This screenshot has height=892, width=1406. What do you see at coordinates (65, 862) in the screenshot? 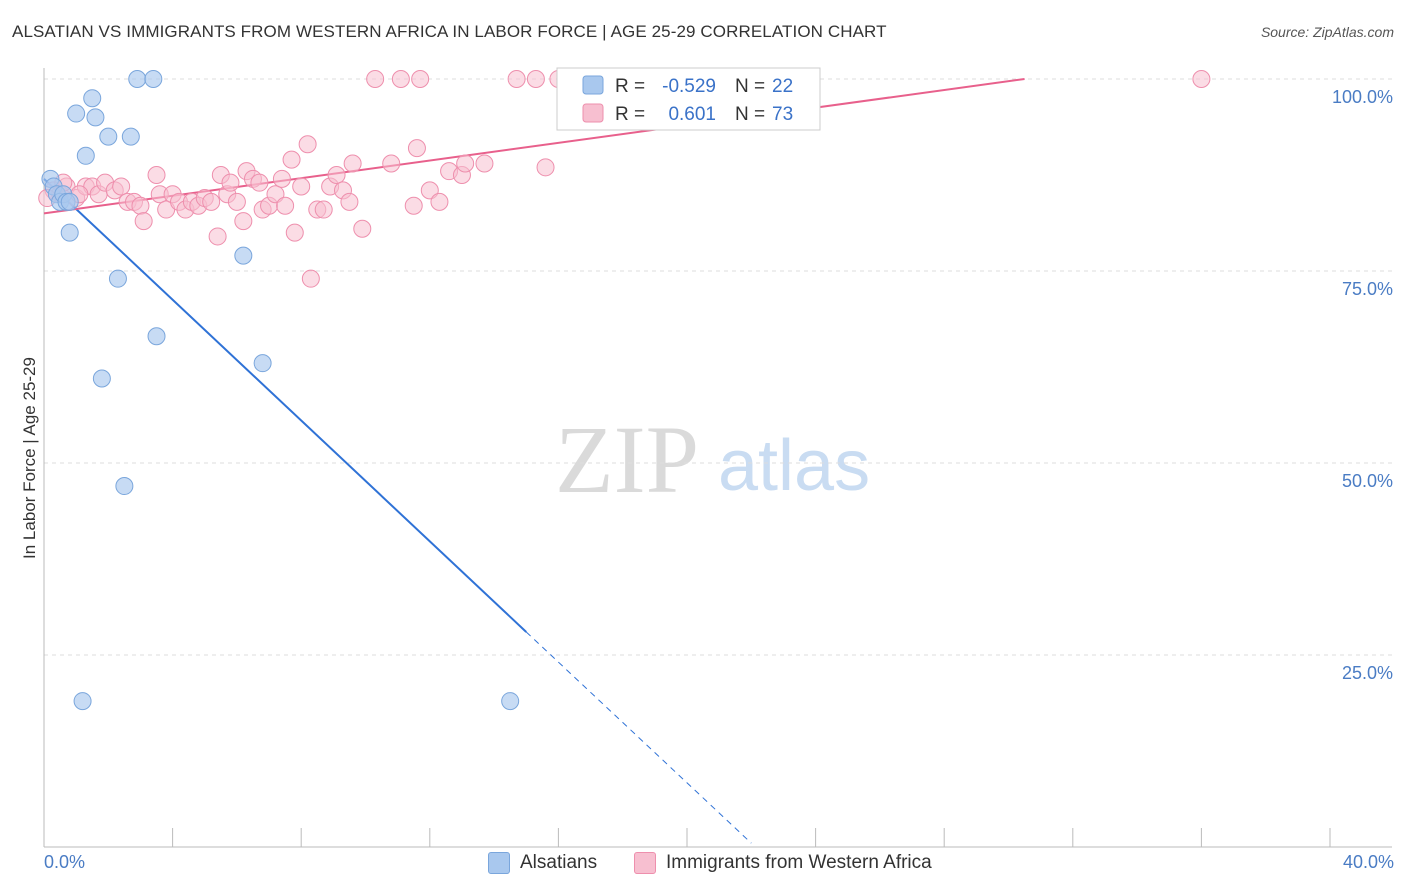
I see `x-tick-label-left: 0.0%` at bounding box center [65, 862].